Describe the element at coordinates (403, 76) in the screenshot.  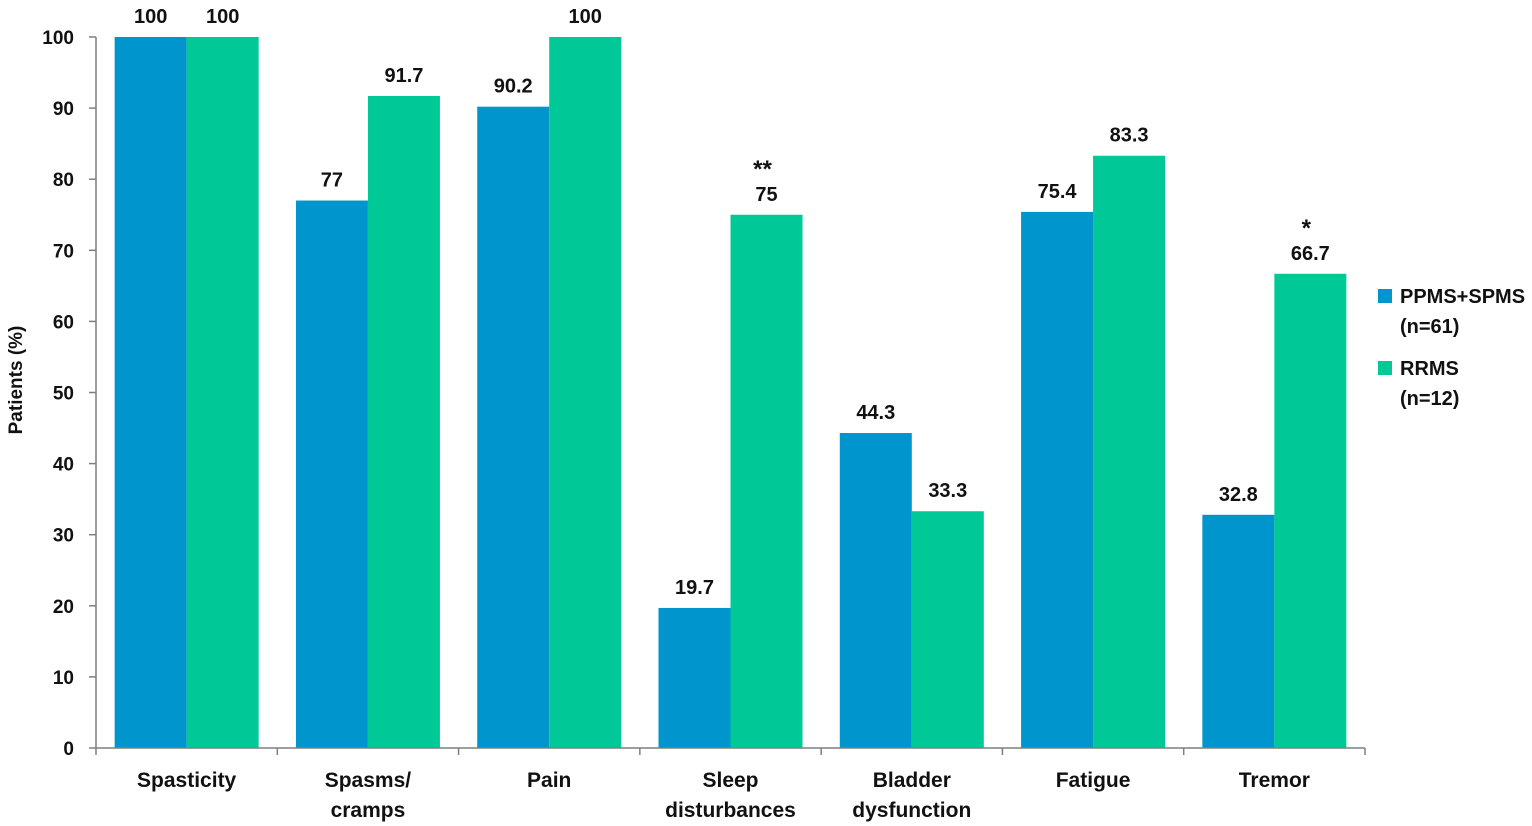
I see `data-label: 91.7` at that location.